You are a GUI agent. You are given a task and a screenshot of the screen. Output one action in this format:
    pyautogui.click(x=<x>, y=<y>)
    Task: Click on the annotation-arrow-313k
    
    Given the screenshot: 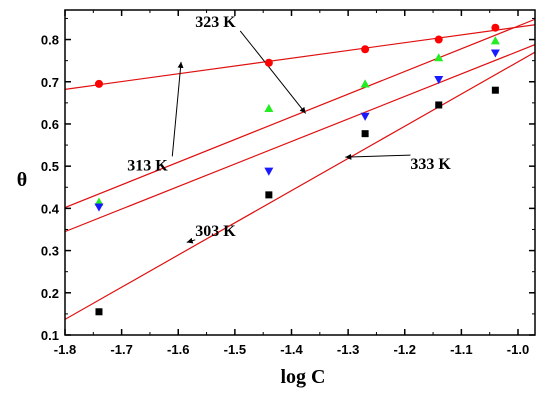 What is the action you would take?
    pyautogui.click(x=177, y=109)
    